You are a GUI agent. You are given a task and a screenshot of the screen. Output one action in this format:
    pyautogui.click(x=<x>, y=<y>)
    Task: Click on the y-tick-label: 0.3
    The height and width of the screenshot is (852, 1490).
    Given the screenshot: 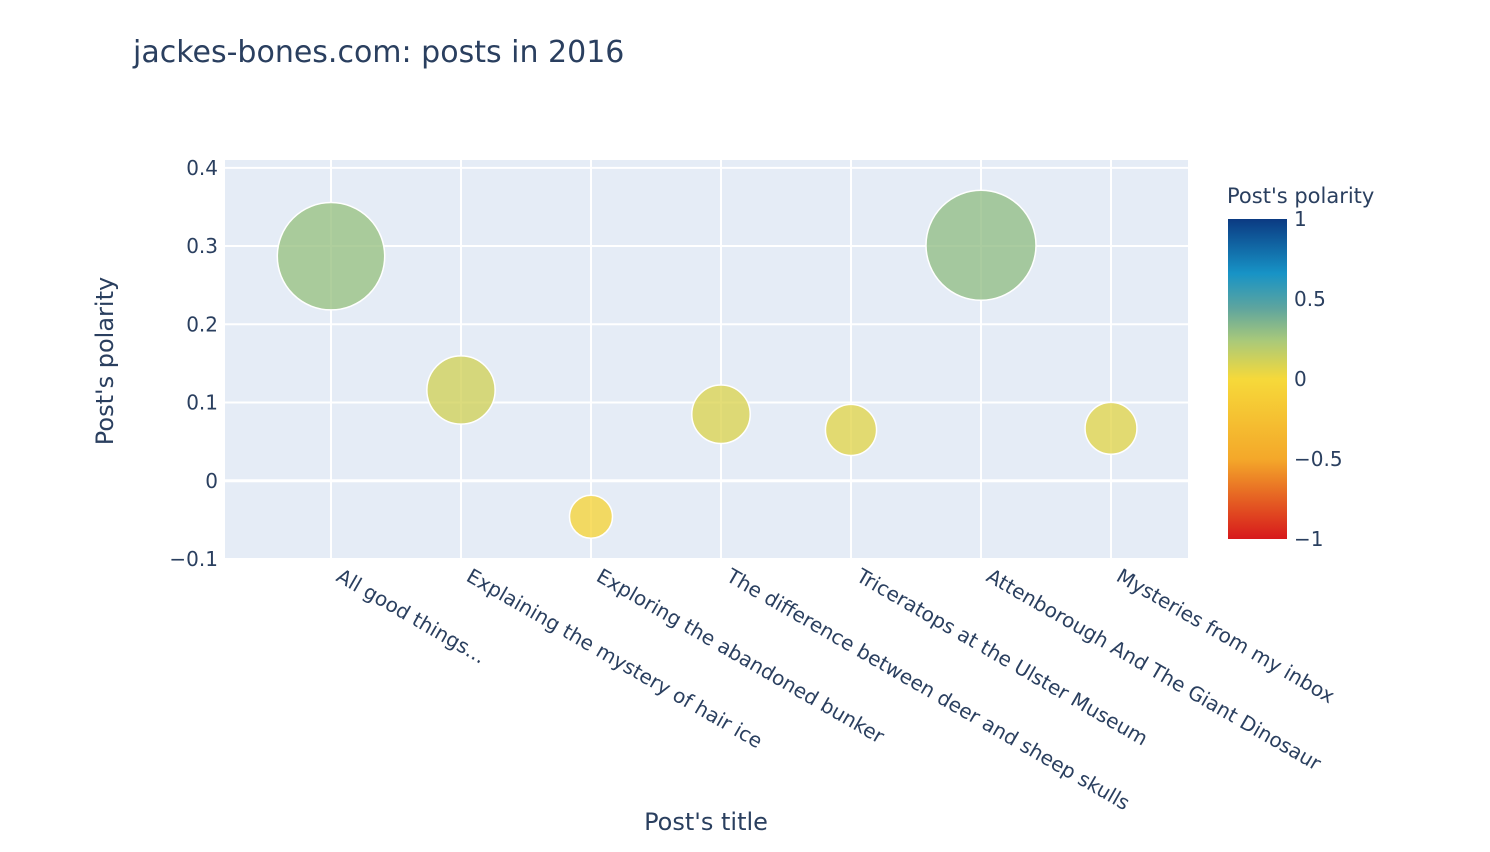 What is the action you would take?
    pyautogui.click(x=202, y=246)
    